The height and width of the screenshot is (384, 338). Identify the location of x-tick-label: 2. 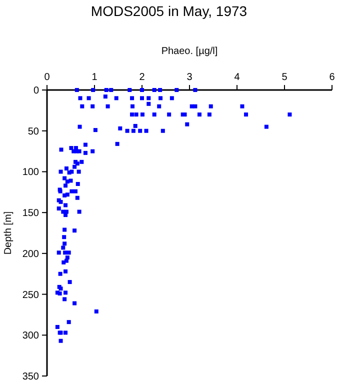
(142, 77).